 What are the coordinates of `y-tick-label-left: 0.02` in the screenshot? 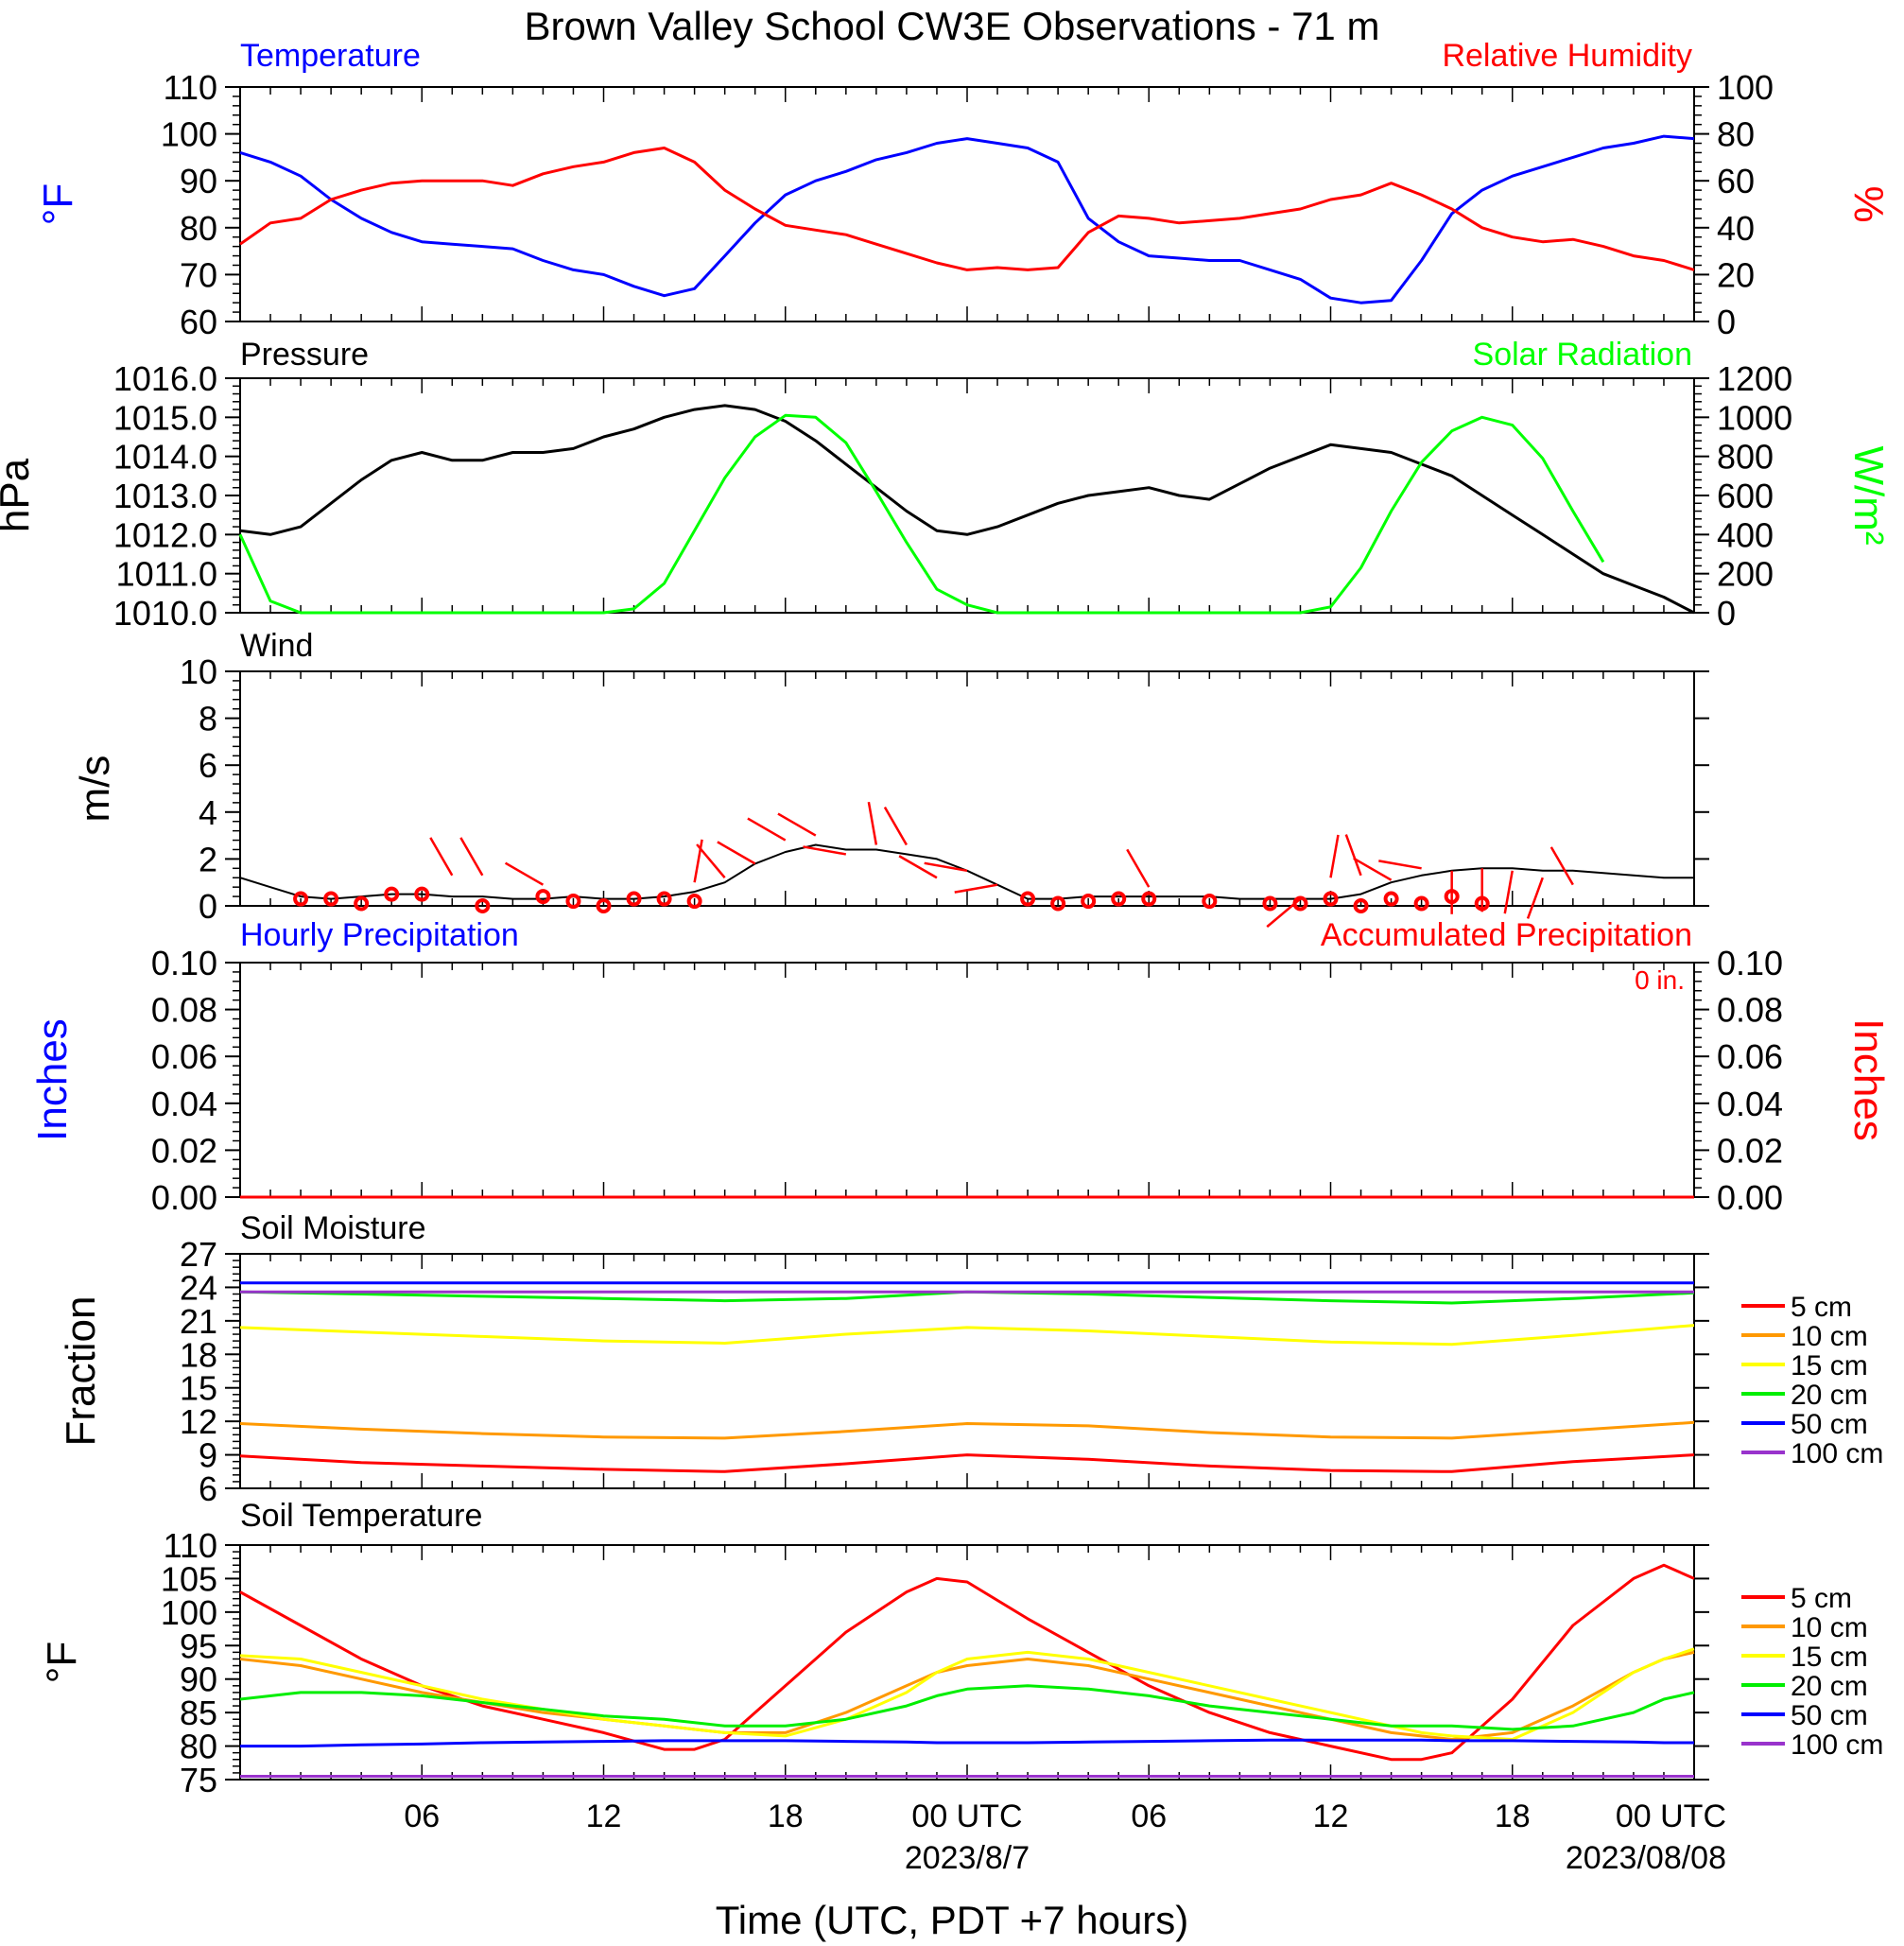 It's located at (184, 1151).